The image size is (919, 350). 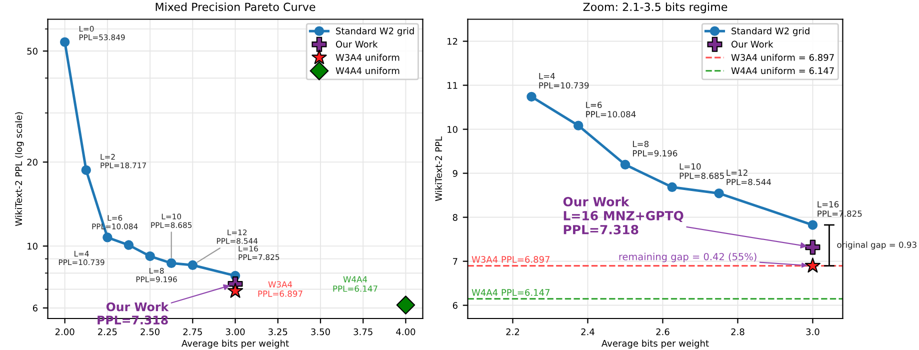 What do you see at coordinates (368, 70) in the screenshot?
I see `legend-label: W4A4 uniform` at bounding box center [368, 70].